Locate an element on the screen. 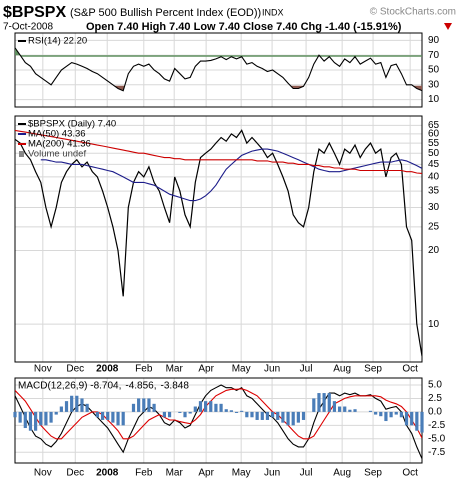 The width and height of the screenshot is (460, 482). exchange: INDX is located at coordinates (273, 12).